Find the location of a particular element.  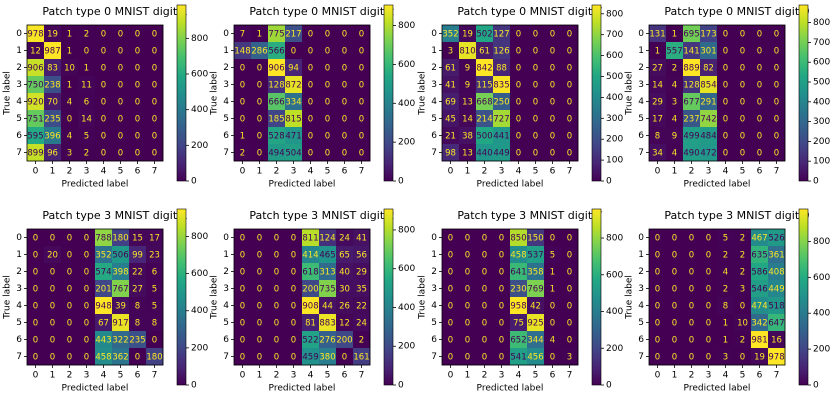

cell-label: 1 is located at coordinates (242, 137).